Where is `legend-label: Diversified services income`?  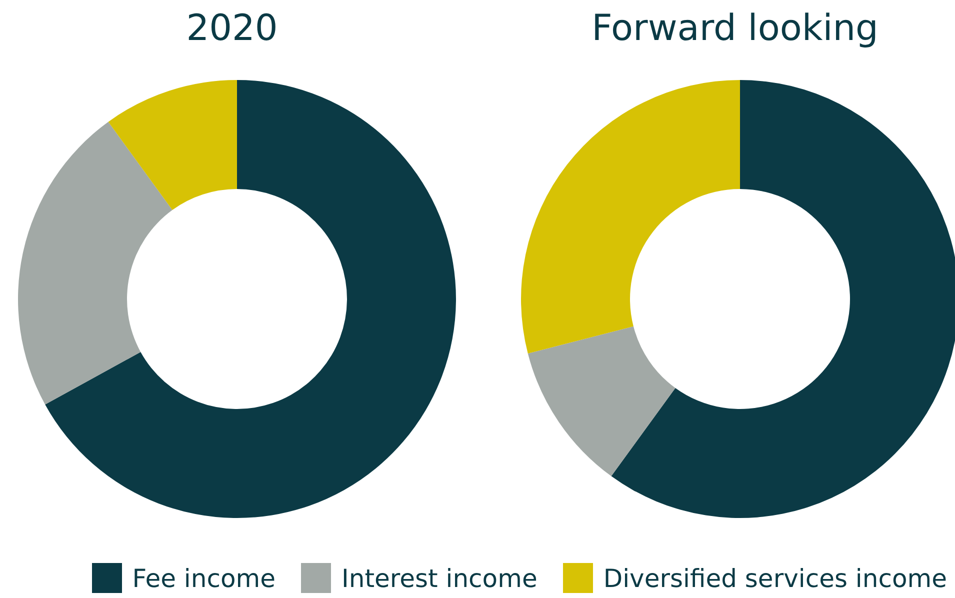 legend-label: Diversified services income is located at coordinates (775, 578).